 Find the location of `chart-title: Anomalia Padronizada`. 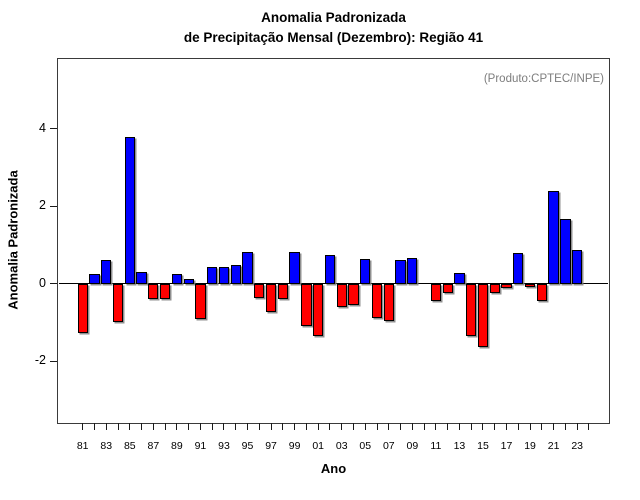

chart-title: Anomalia Padronizada is located at coordinates (333, 17).